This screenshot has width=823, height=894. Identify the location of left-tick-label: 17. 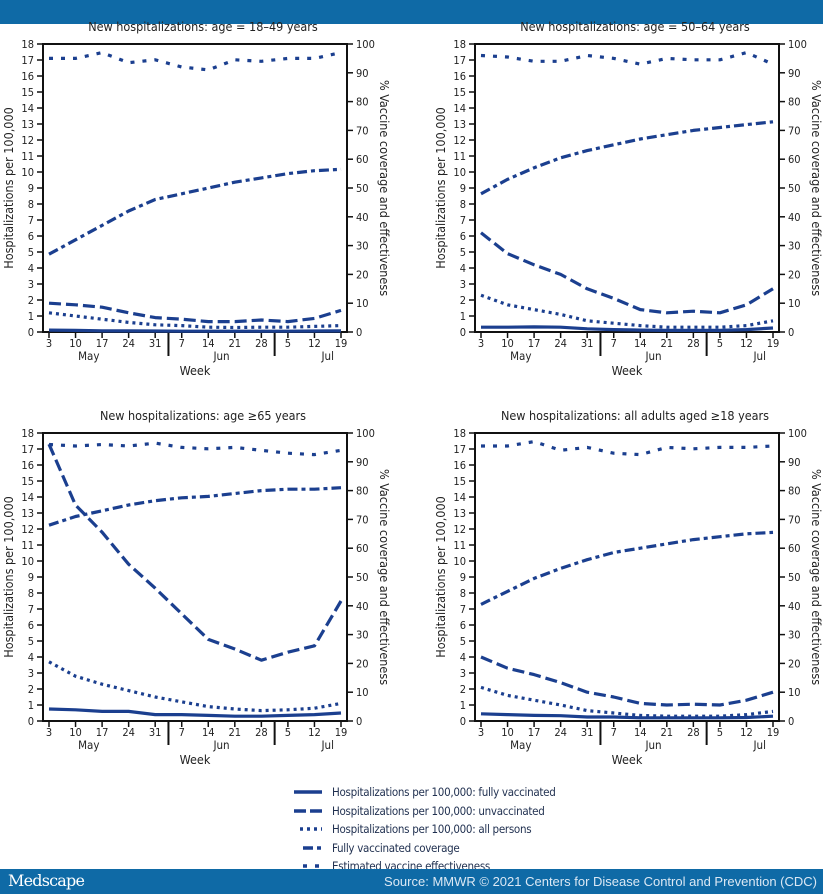
(459, 60).